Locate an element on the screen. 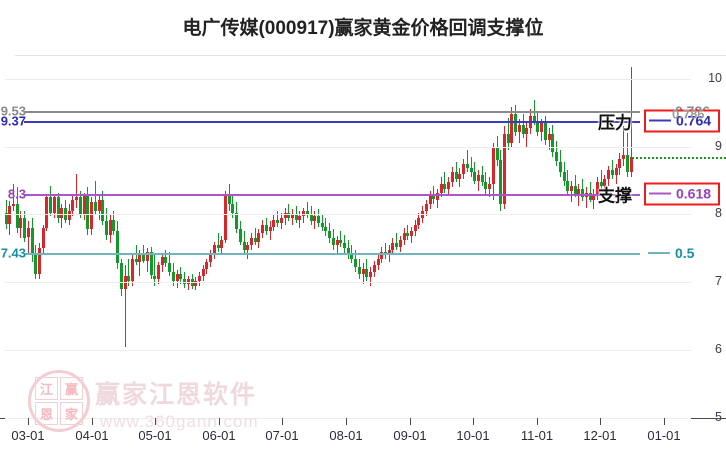 The width and height of the screenshot is (726, 450). fib-price-label-0.5: 7.43 is located at coordinates (13, 253).